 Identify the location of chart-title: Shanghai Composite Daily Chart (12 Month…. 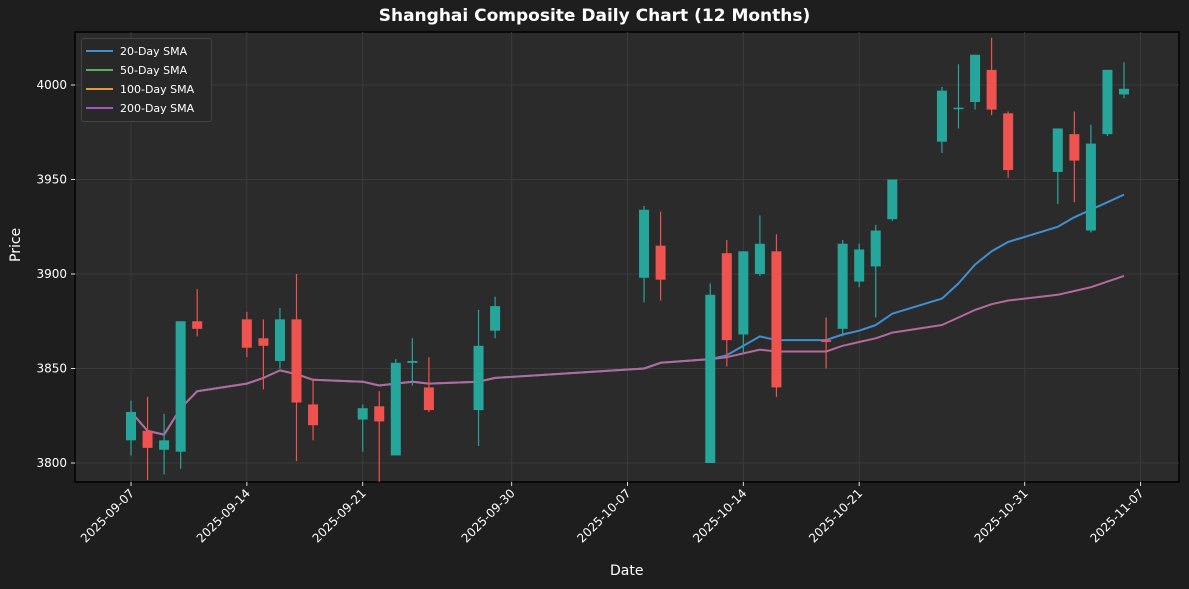
(594, 16).